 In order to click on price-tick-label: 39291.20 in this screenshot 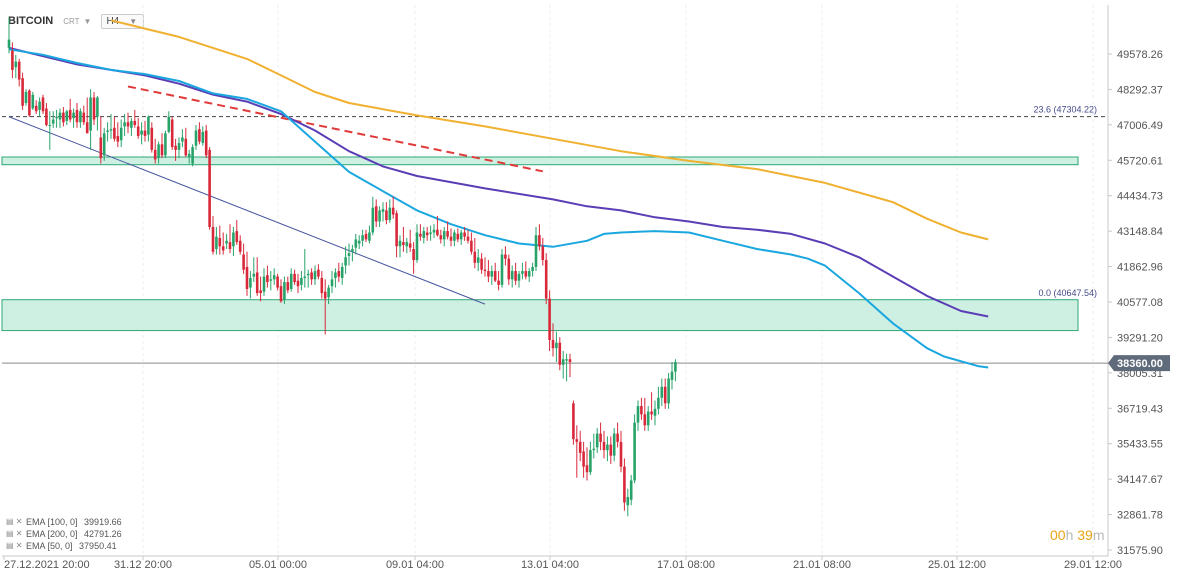, I will do `click(1140, 338)`.